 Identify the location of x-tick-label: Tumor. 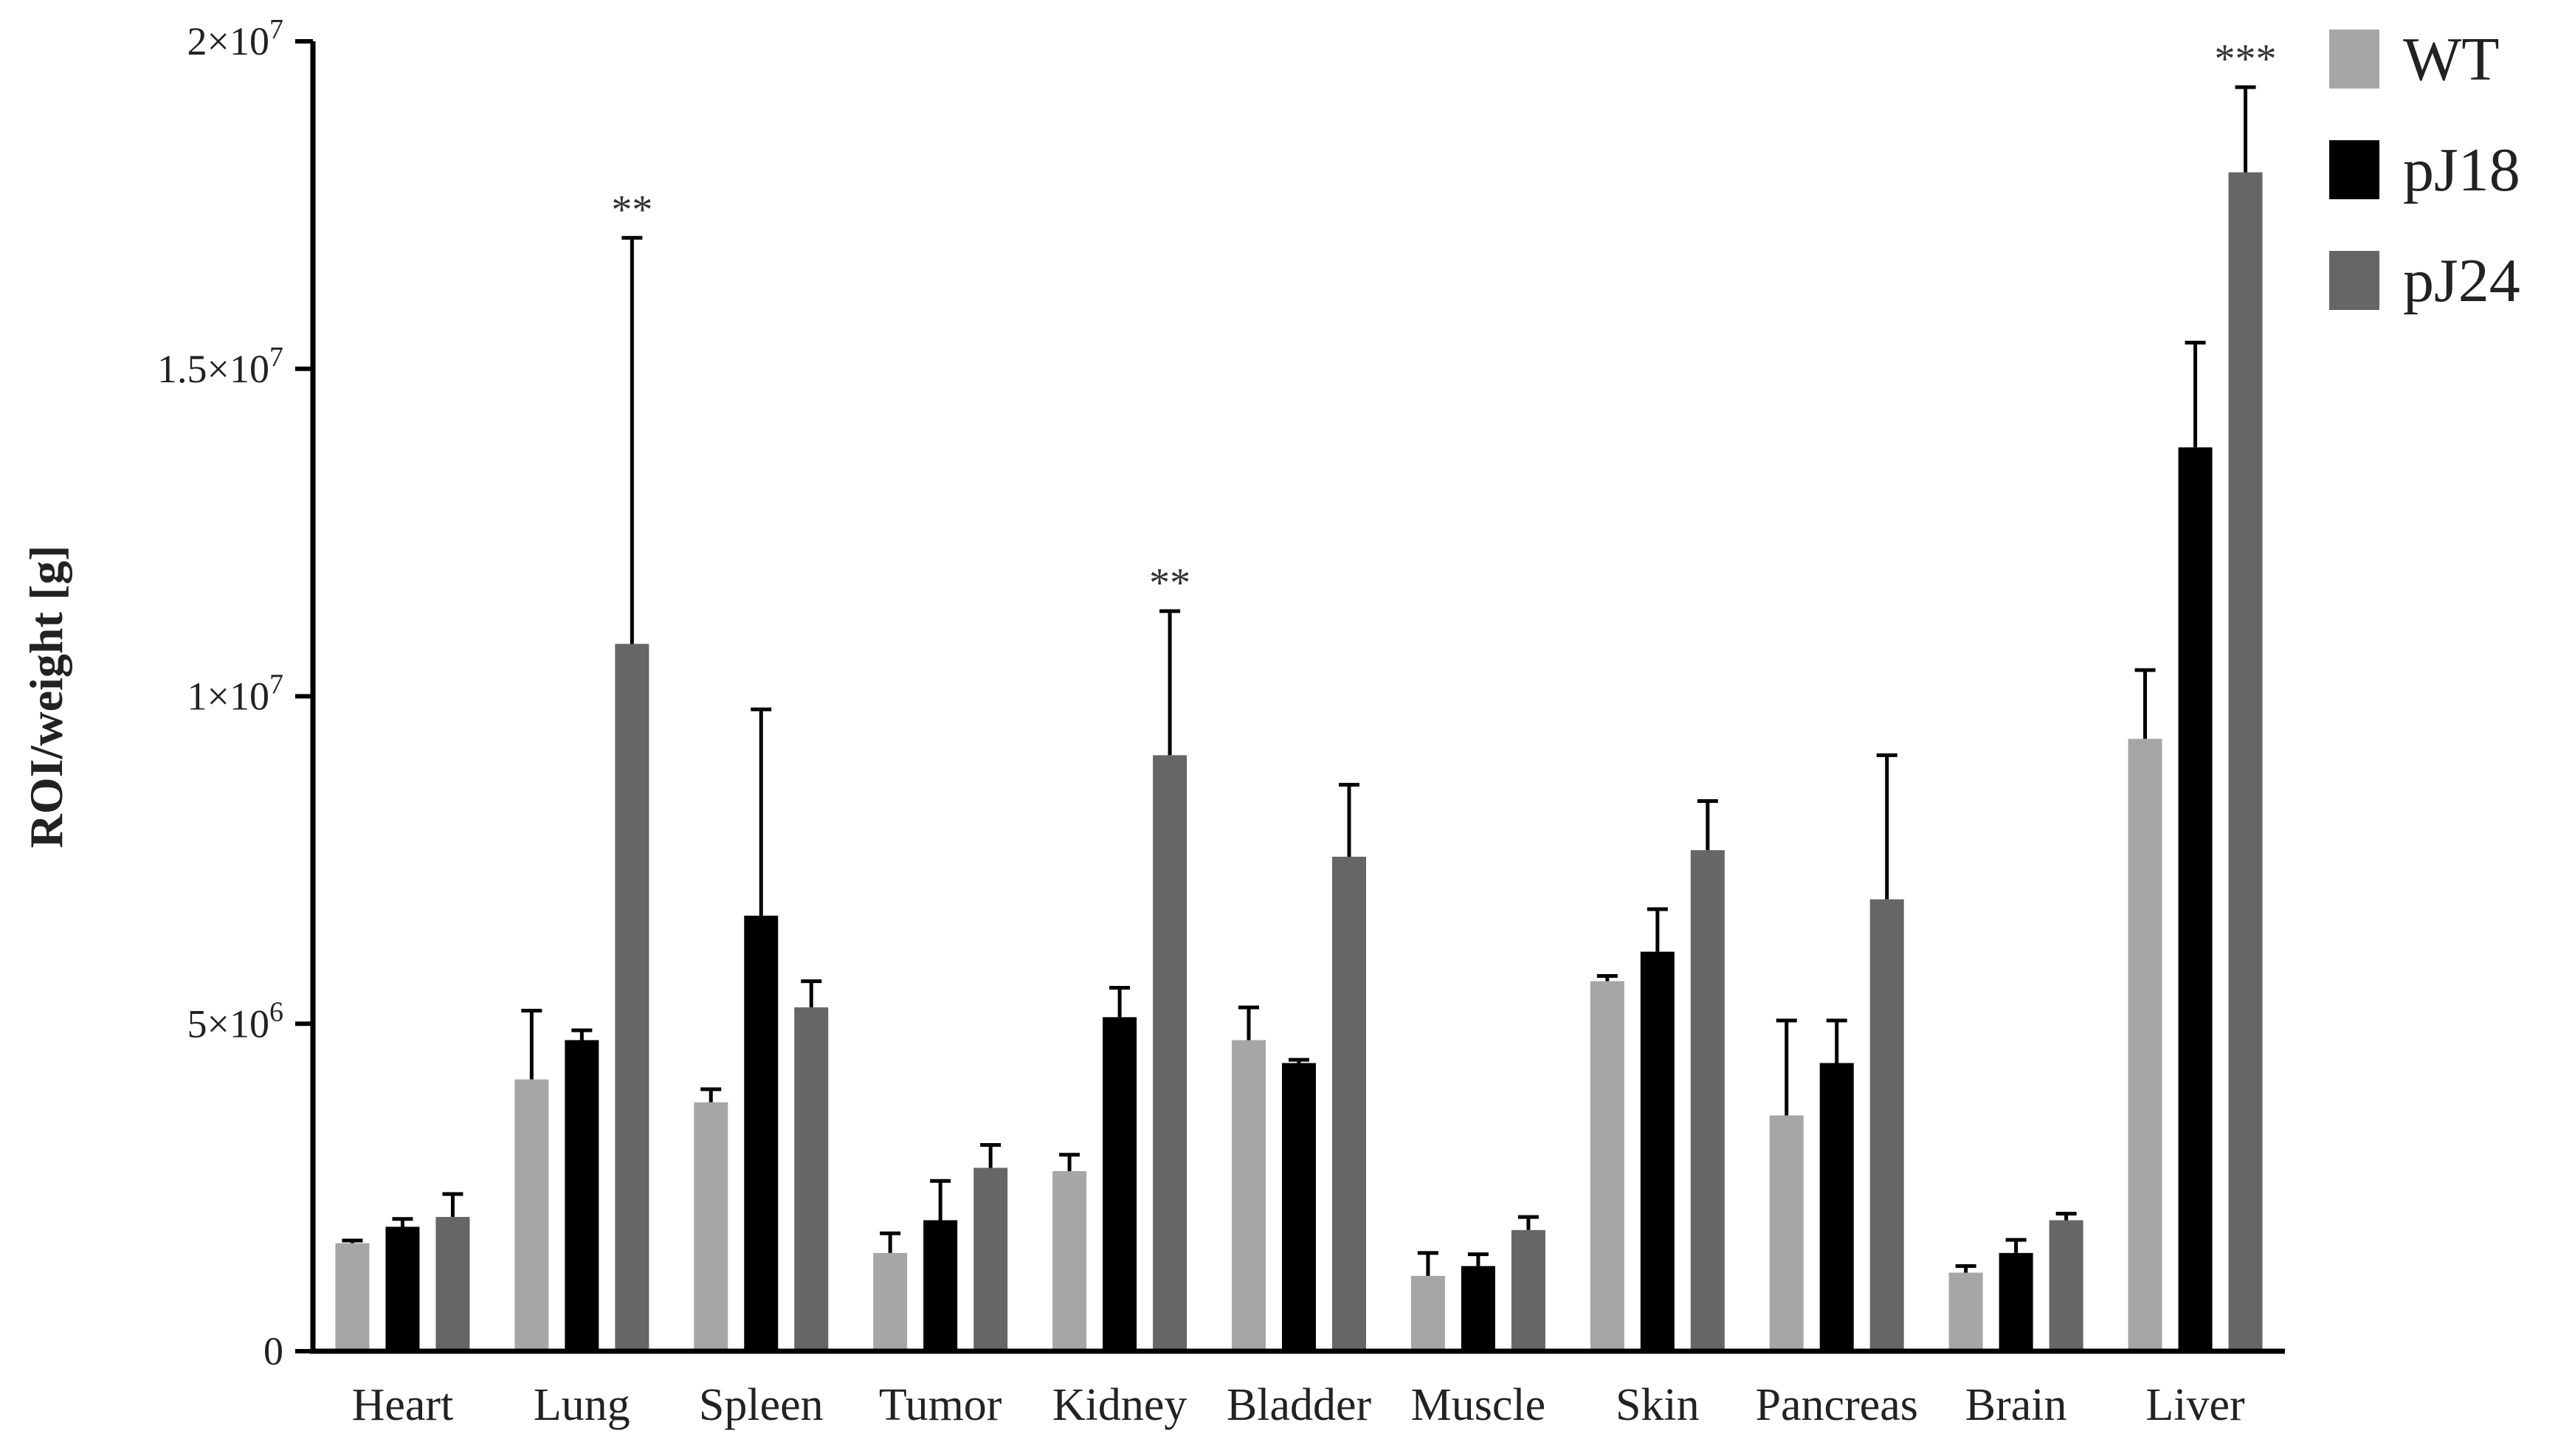
(941, 1405).